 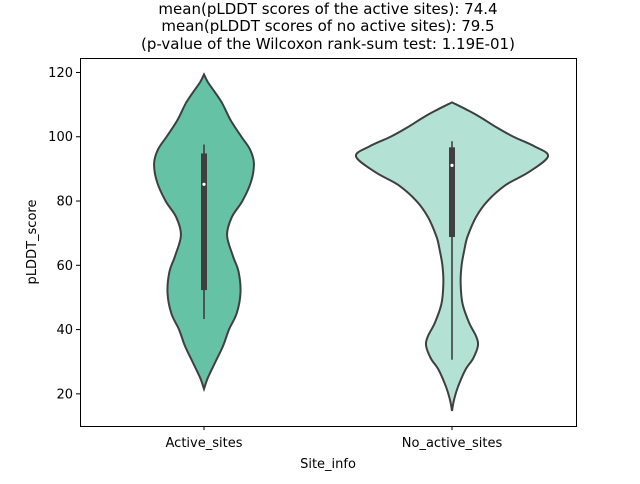 I want to click on y-tick-label: 120, so click(x=60, y=73).